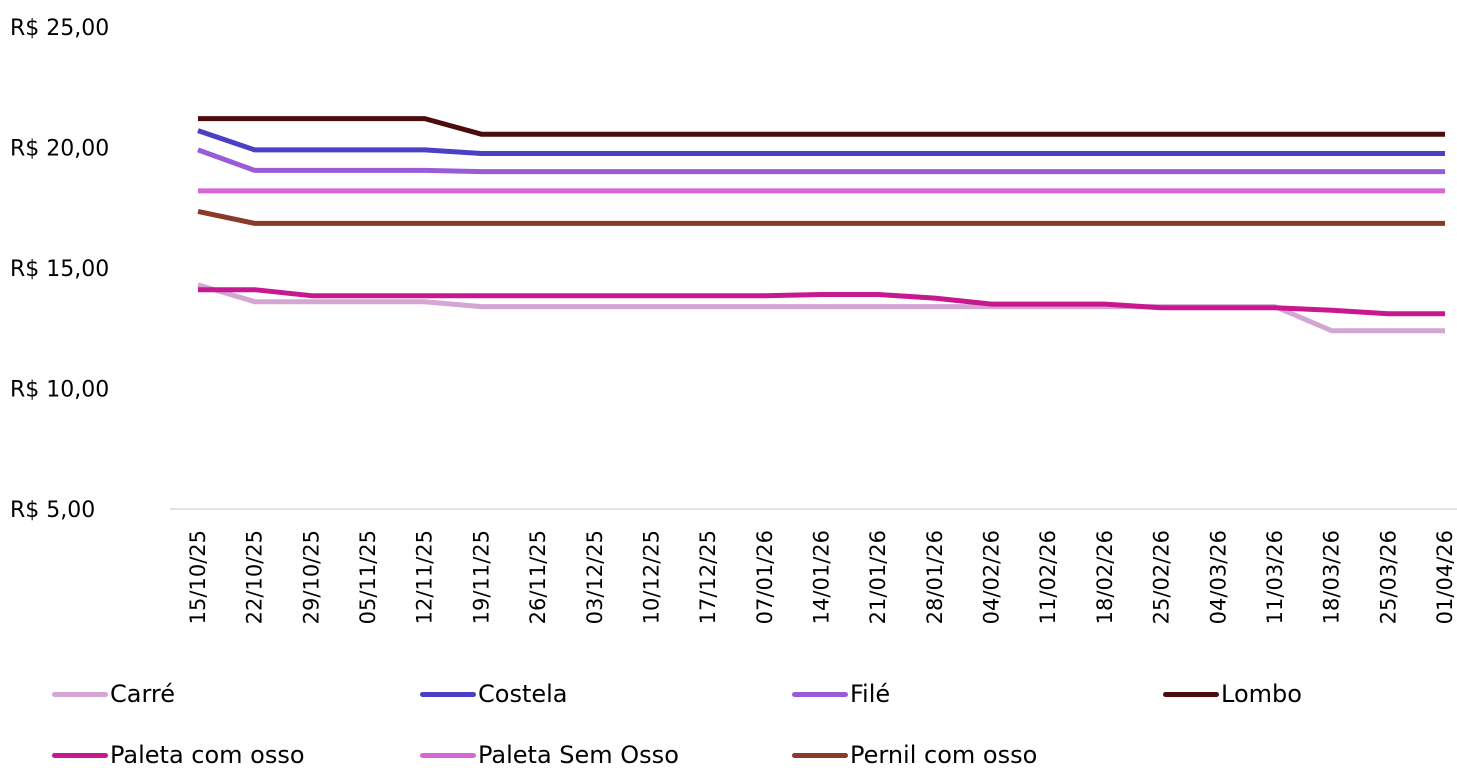 This screenshot has height=775, width=1457. What do you see at coordinates (311, 577) in the screenshot?
I see `x-tick-label: 29/10/25` at bounding box center [311, 577].